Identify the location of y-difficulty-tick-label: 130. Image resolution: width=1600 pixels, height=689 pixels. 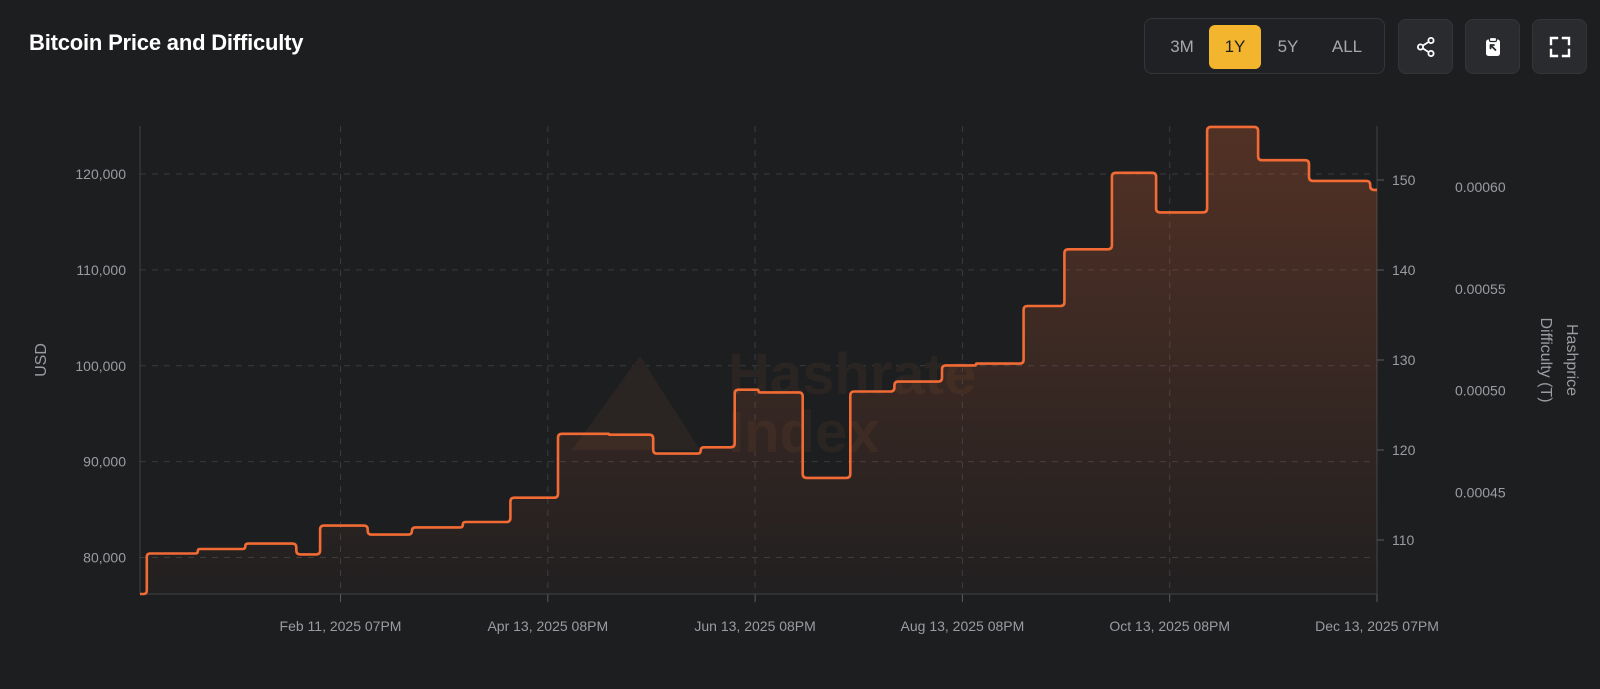
(1404, 360).